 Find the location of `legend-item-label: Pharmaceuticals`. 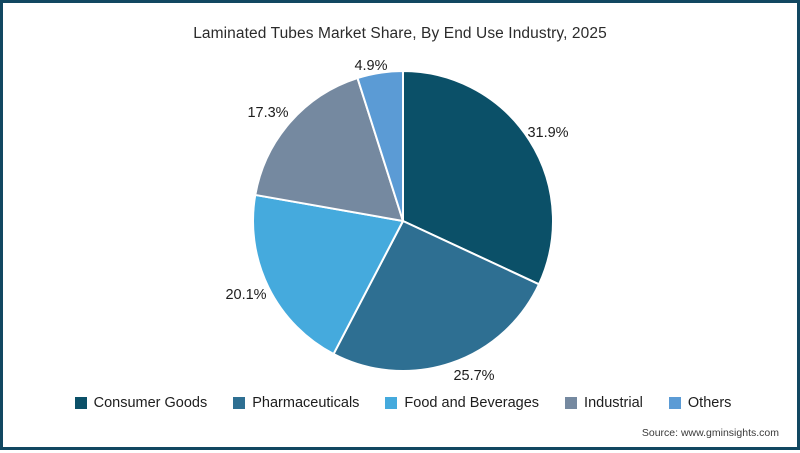

legend-item-label: Pharmaceuticals is located at coordinates (306, 403).